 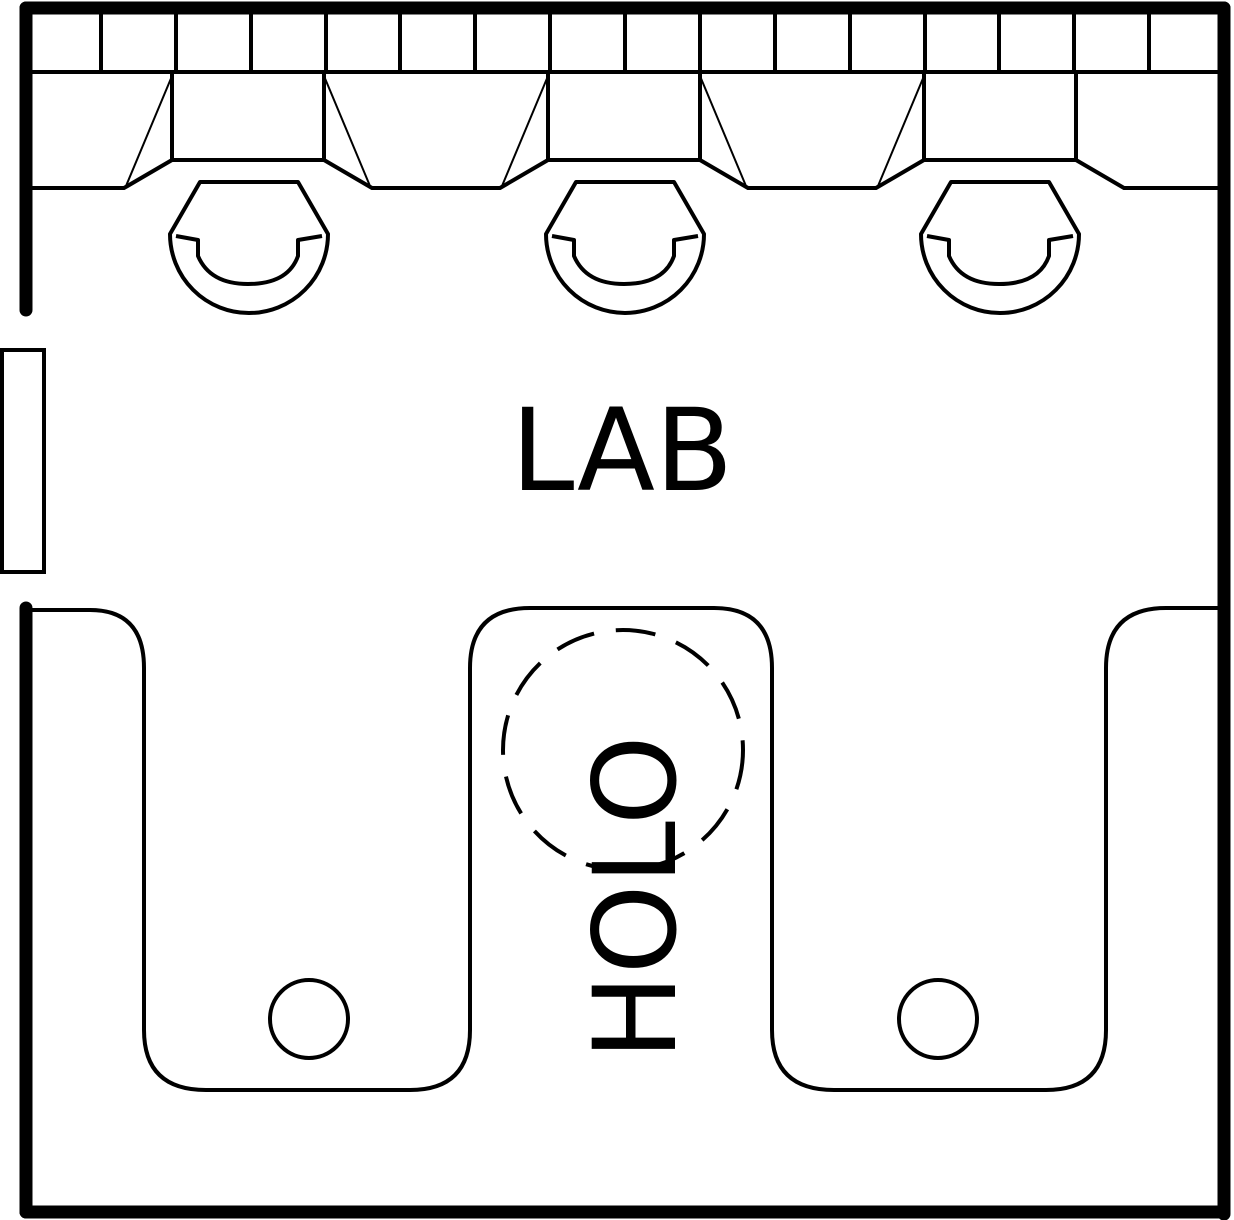 I want to click on wall-shelf, so click(x=624, y=43).